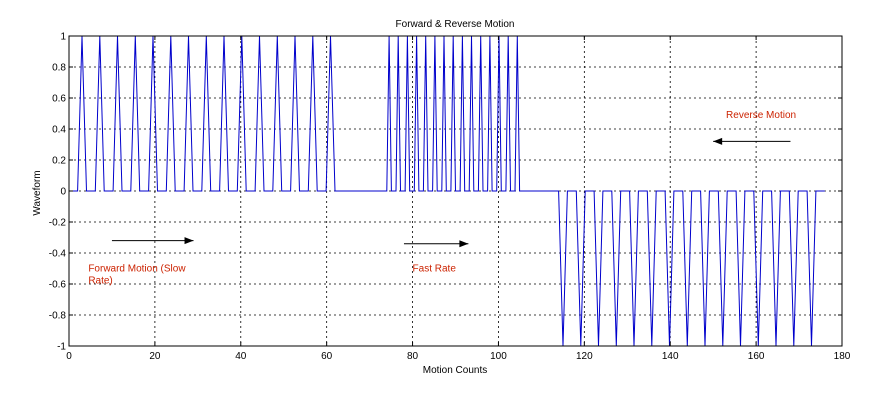 This screenshot has height=400, width=878. I want to click on y-tick-label: 0.6, so click(59, 99).